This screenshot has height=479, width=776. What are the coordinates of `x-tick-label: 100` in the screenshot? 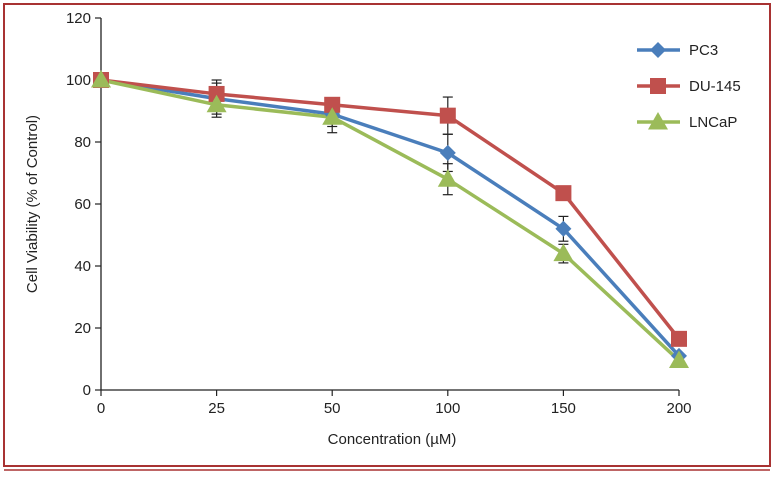 It's located at (447, 408).